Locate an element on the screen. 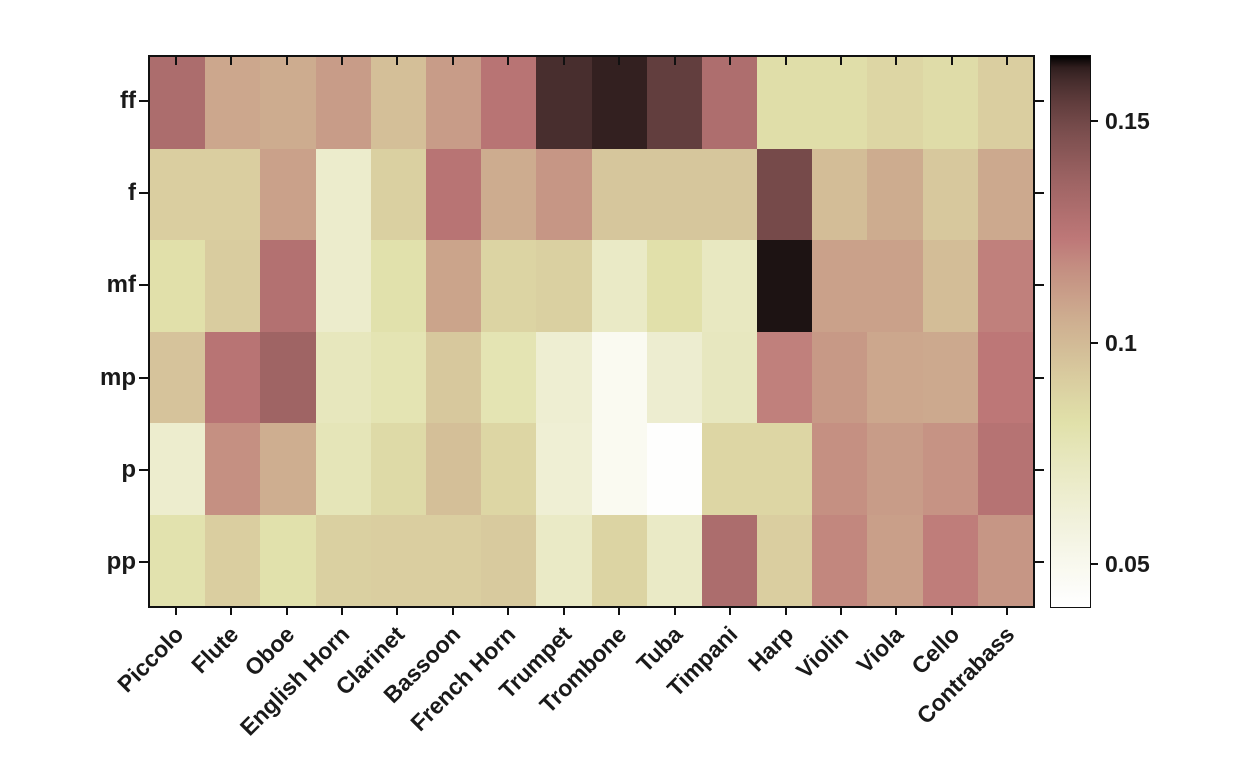 This screenshot has width=1240, height=766. left-tick-p is located at coordinates (143, 469).